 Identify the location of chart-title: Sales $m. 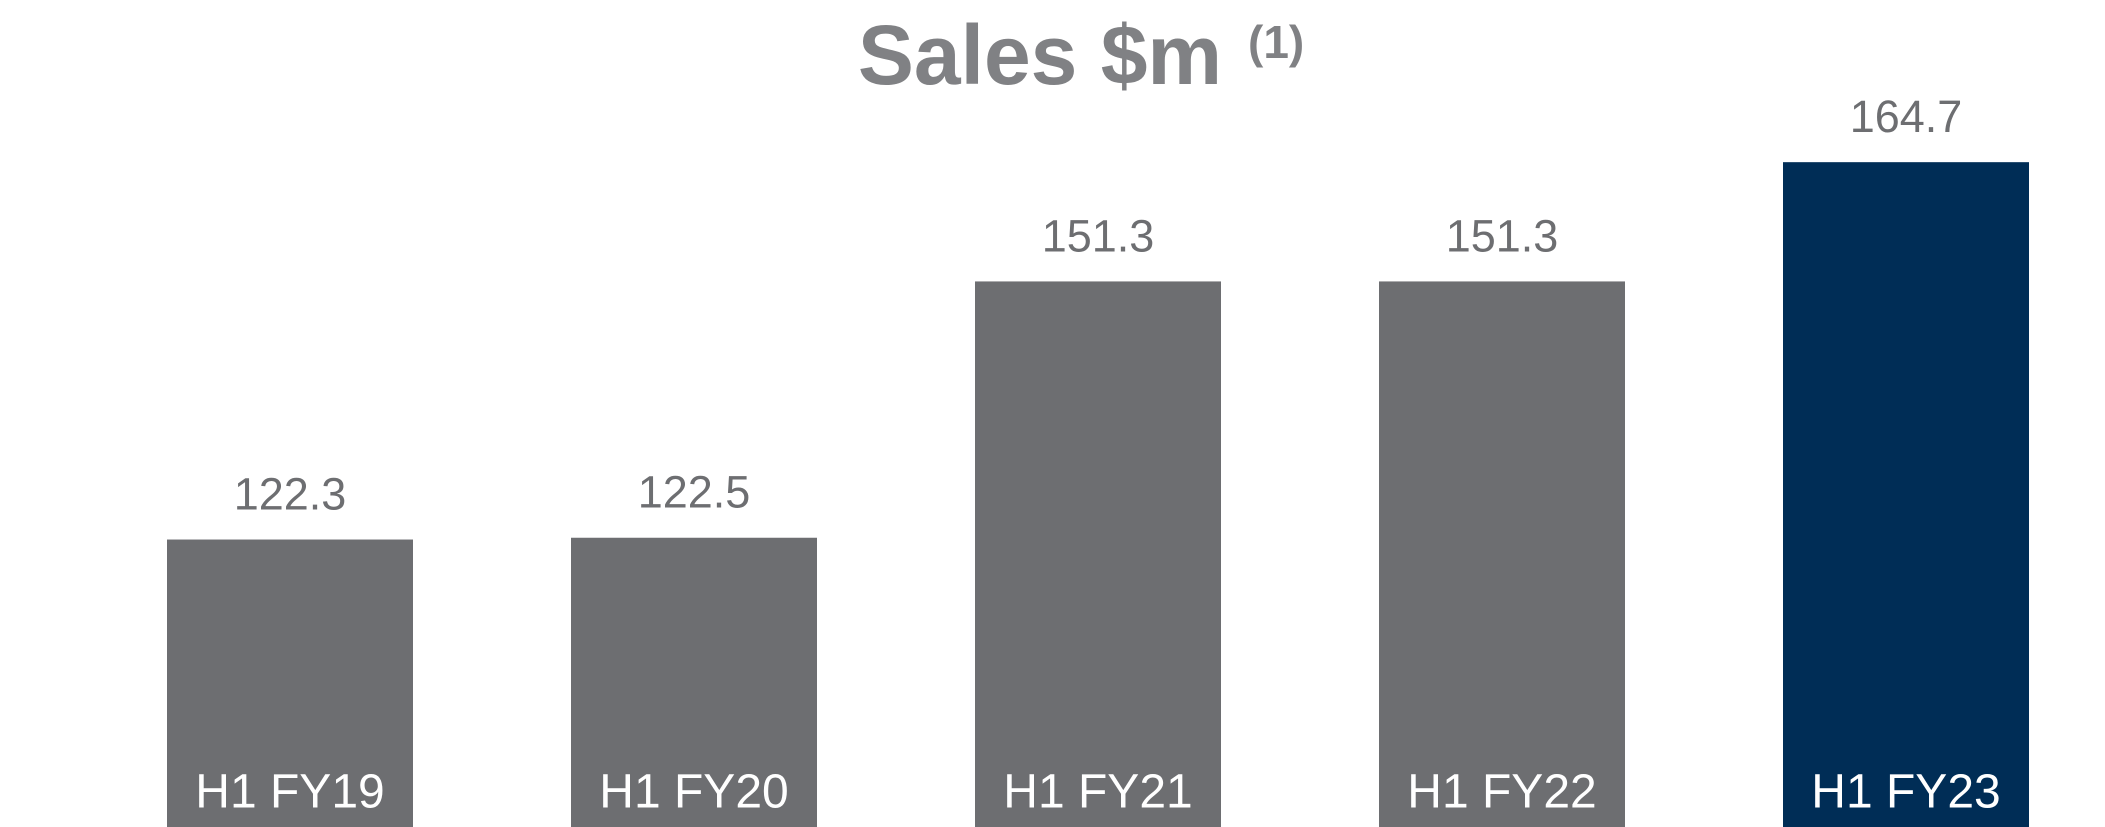
(1040, 55).